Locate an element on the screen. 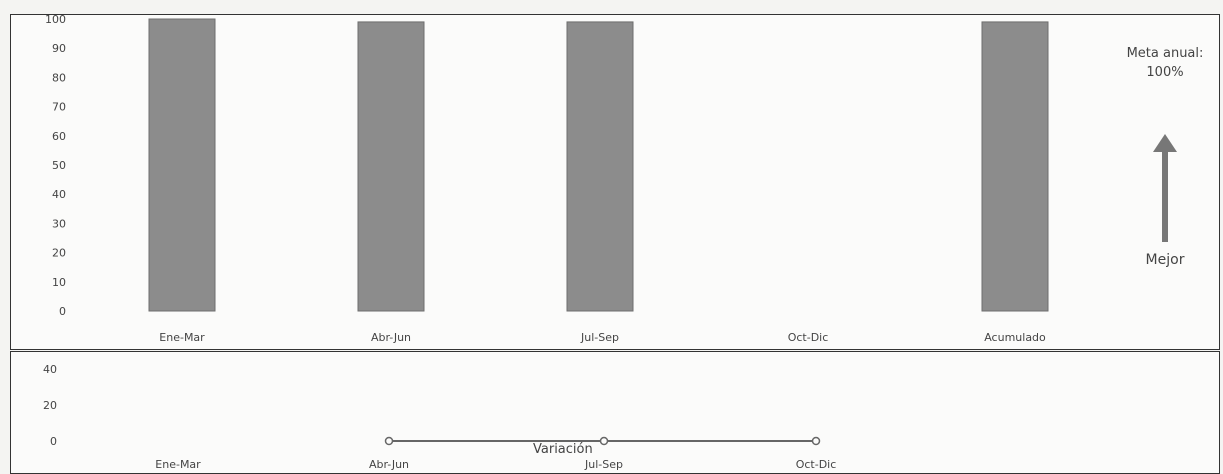 The image size is (1223, 474). bar-category-label: Jul-Sep is located at coordinates (599, 337).